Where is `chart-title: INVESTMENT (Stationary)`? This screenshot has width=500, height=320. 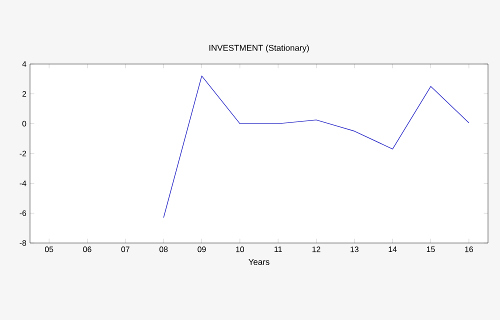 chart-title: INVESTMENT (Stationary) is located at coordinates (259, 48).